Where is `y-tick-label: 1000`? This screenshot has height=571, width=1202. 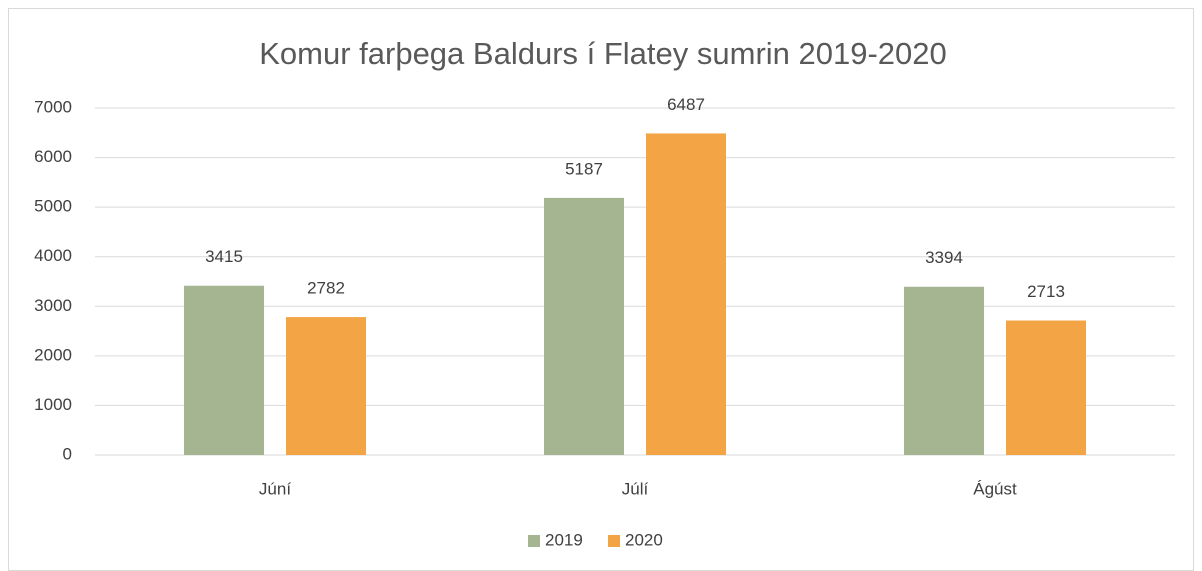 y-tick-label: 1000 is located at coordinates (53, 404).